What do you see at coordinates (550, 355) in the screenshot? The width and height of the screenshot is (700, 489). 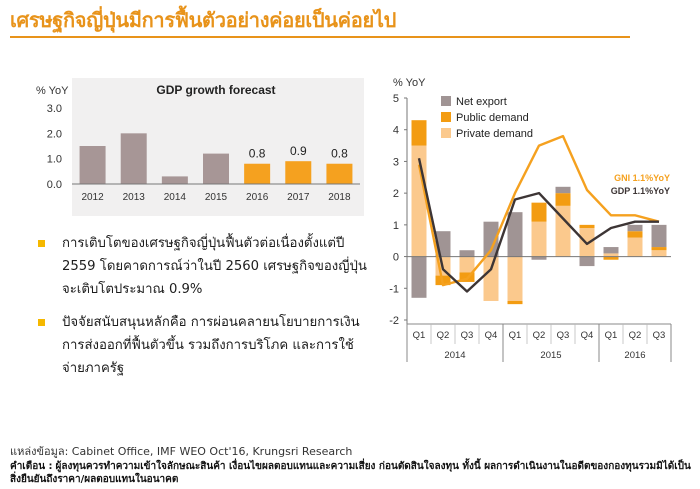 I see `year-group-label: 2015` at bounding box center [550, 355].